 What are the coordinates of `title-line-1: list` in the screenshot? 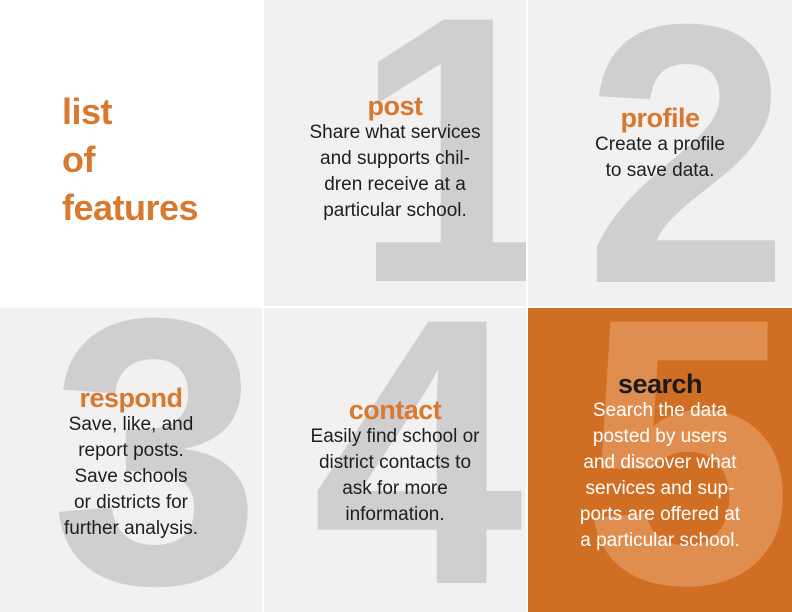 It's located at (87, 111).